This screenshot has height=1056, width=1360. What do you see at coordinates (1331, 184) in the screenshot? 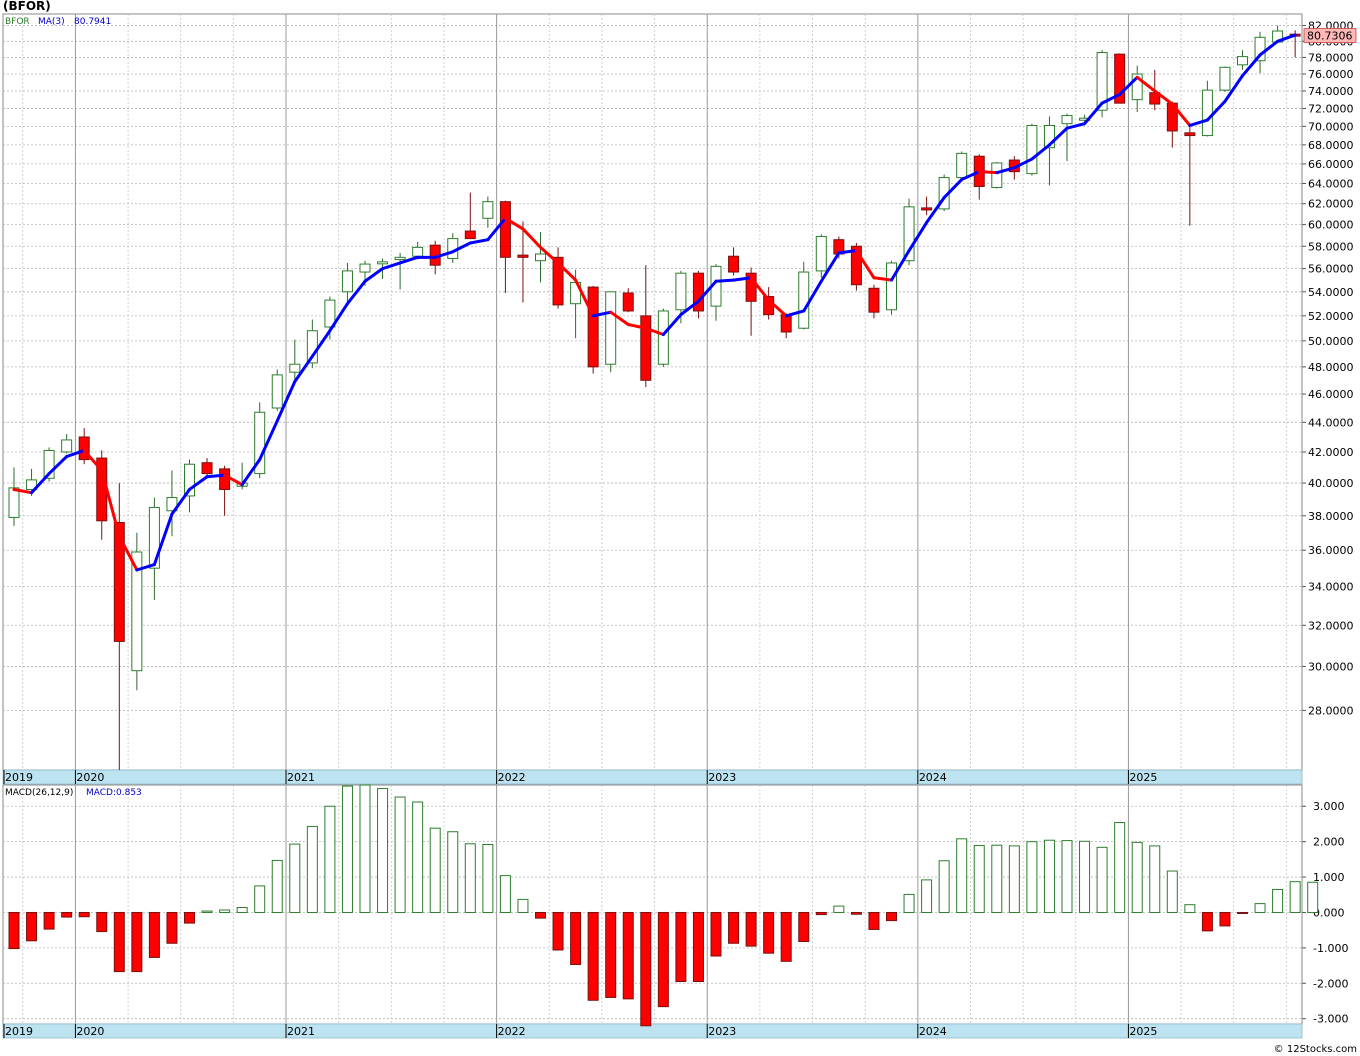
I see `price-y-tick-label: 64.0000` at bounding box center [1331, 184].